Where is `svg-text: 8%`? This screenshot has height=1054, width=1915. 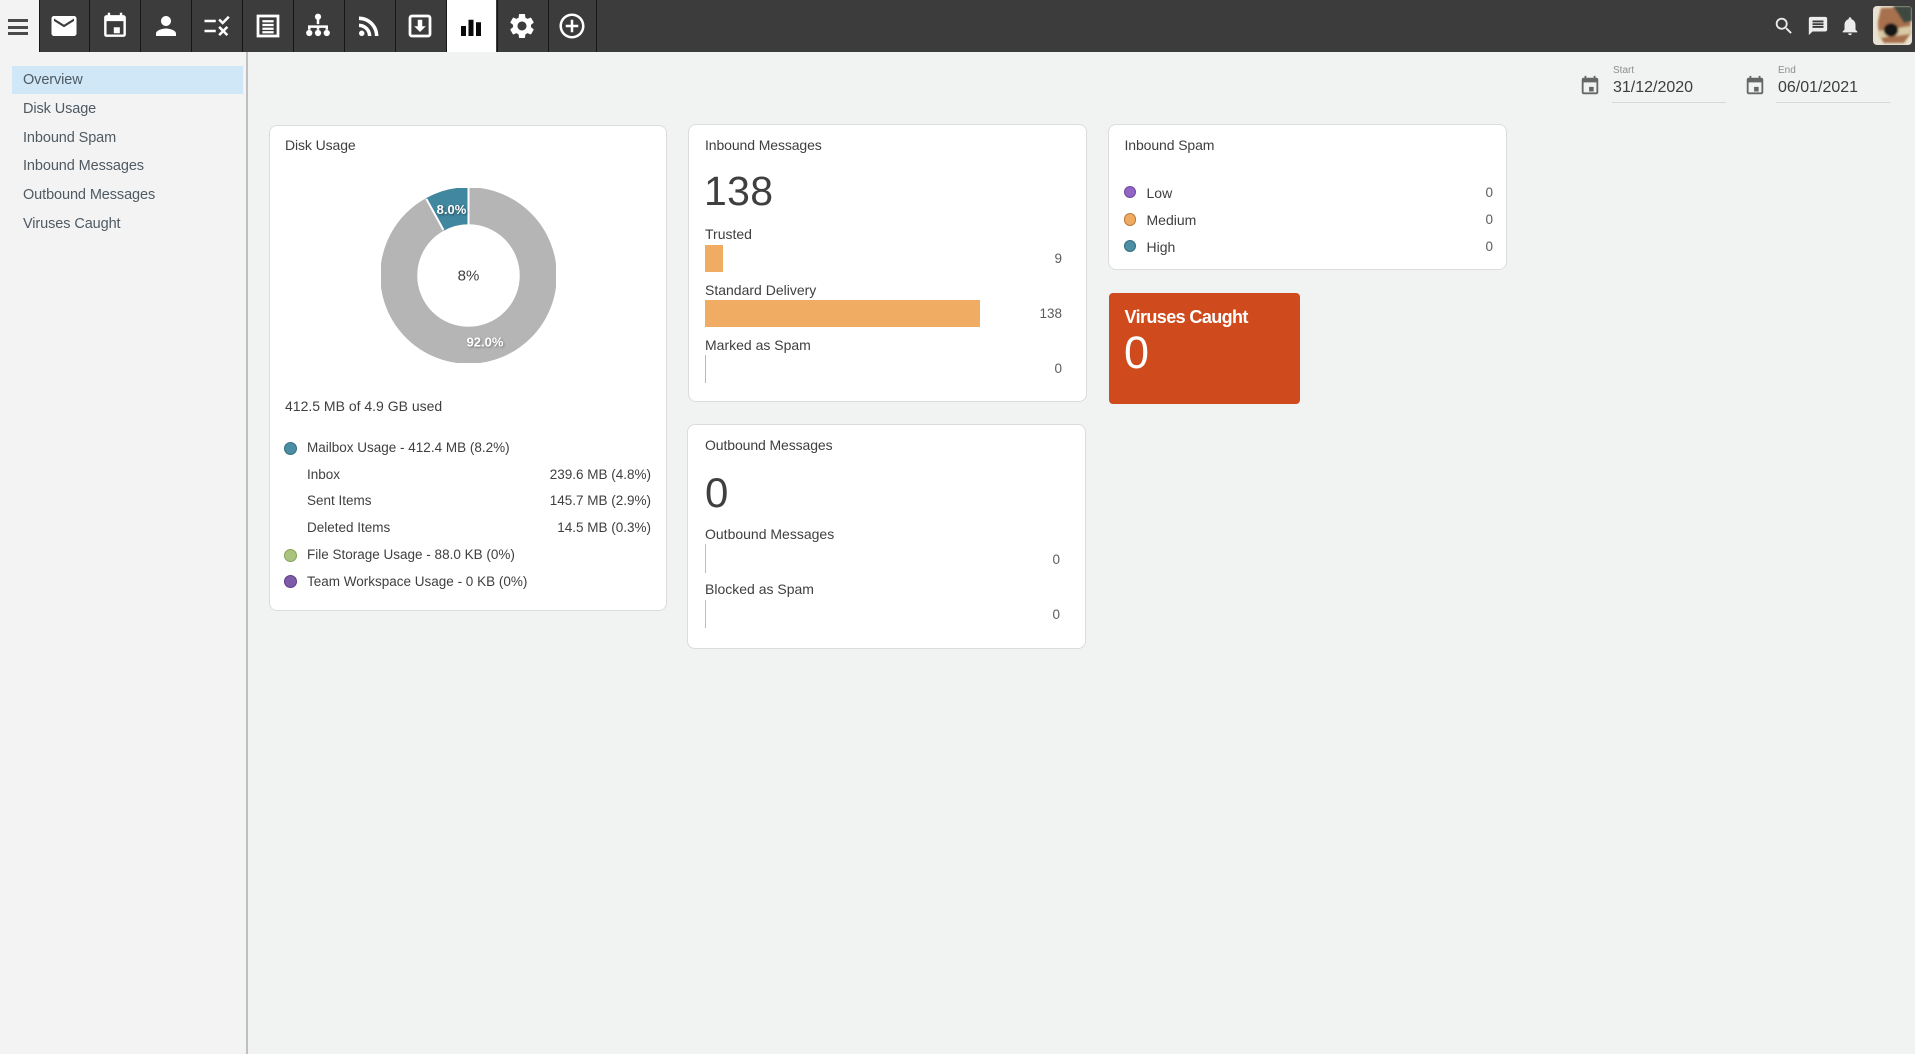 svg-text: 8% is located at coordinates (468, 275).